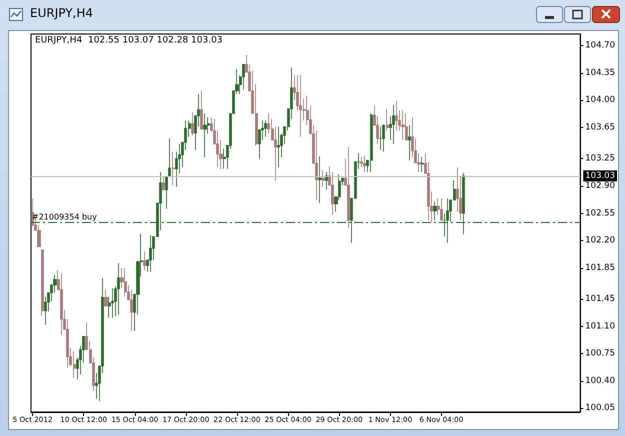 This screenshot has width=625, height=436. What do you see at coordinates (600, 185) in the screenshot?
I see `y-tick-label: 102.90` at bounding box center [600, 185].